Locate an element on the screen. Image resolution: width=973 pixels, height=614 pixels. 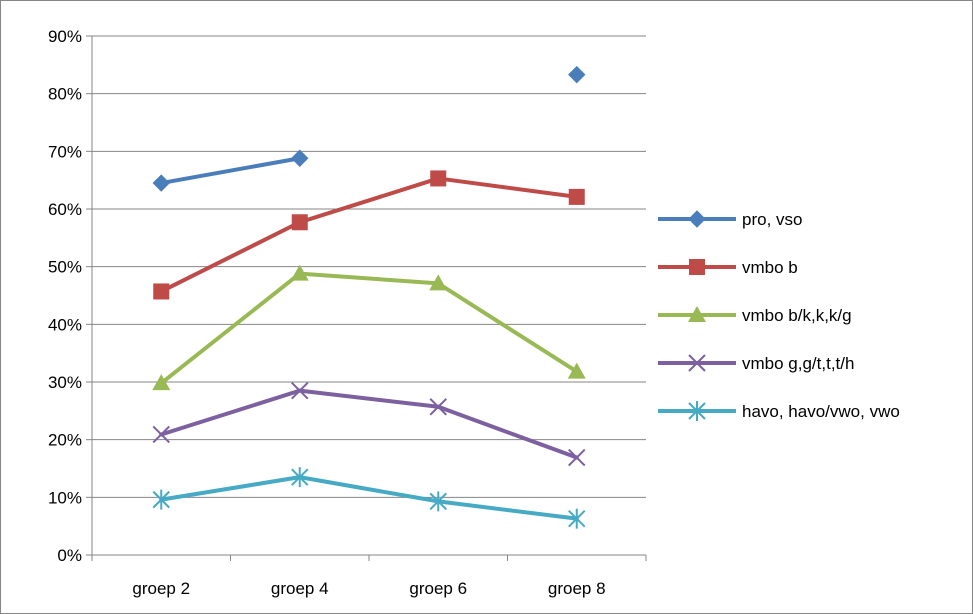
legend-label: vmbo g,g/t,t,t/h is located at coordinates (798, 363).